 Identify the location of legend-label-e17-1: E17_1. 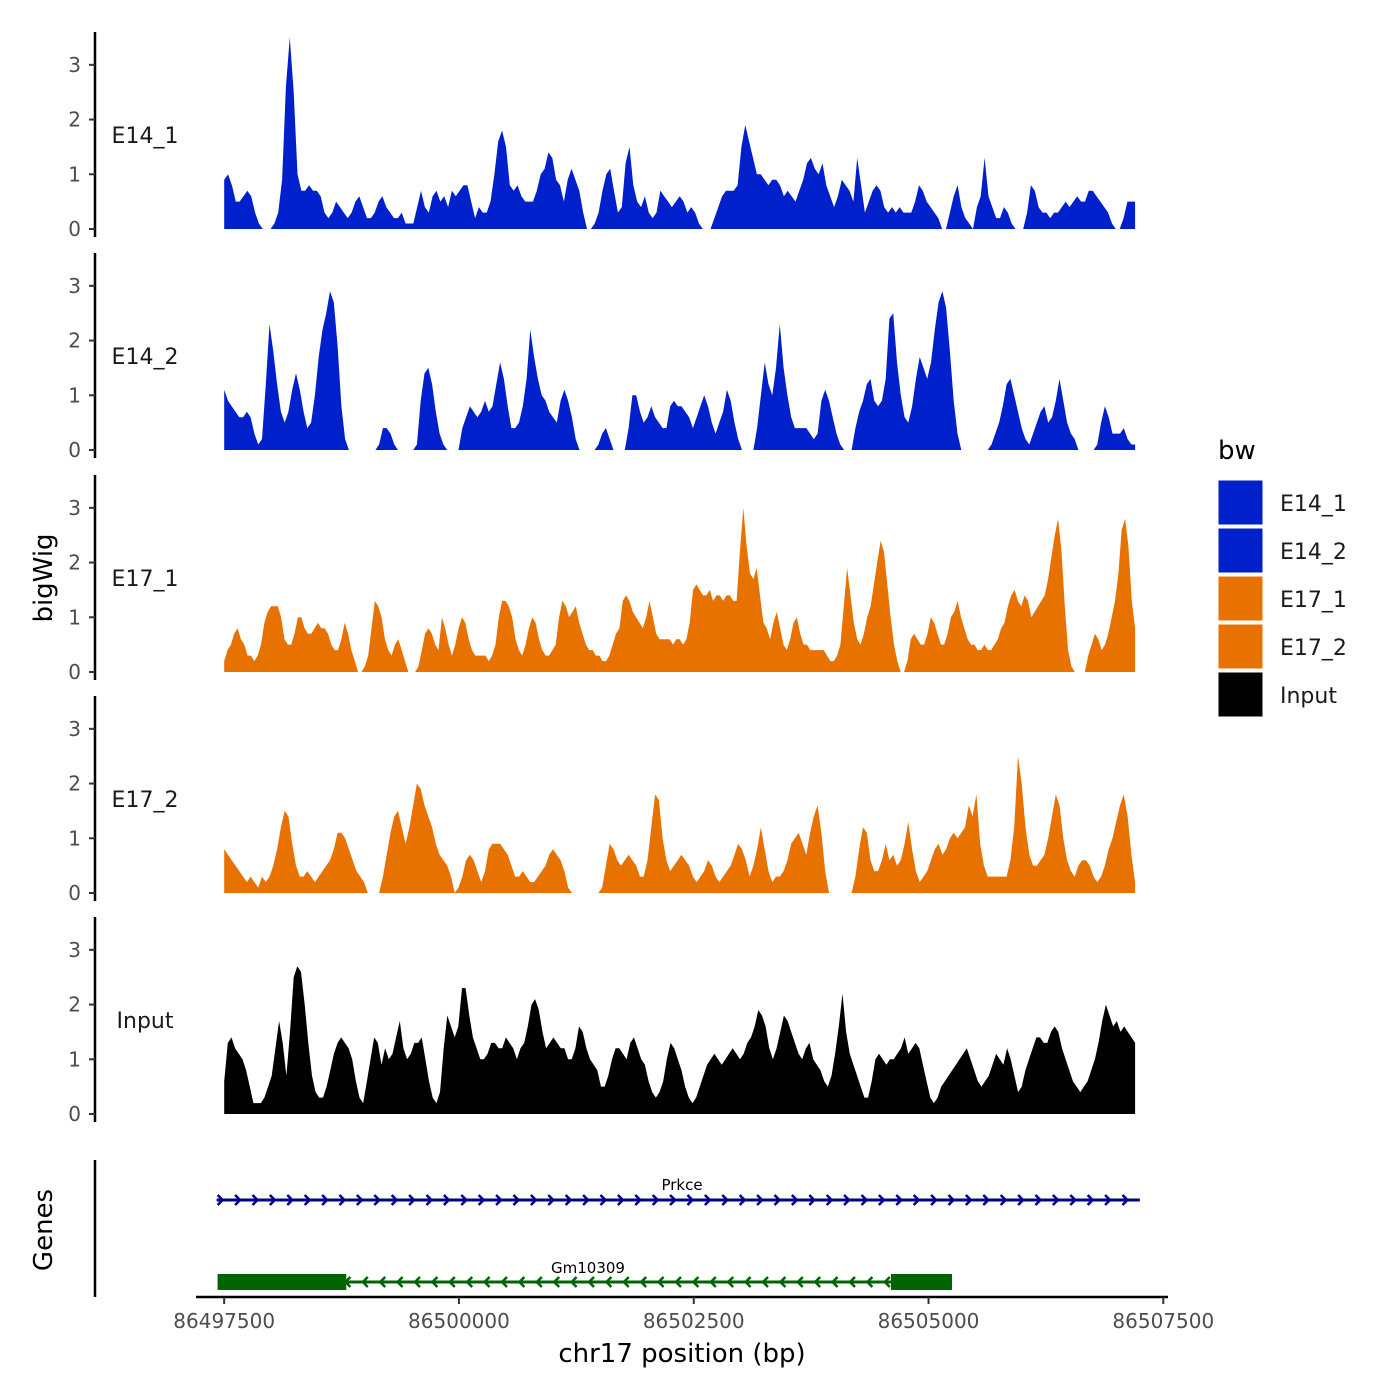
(1313, 600).